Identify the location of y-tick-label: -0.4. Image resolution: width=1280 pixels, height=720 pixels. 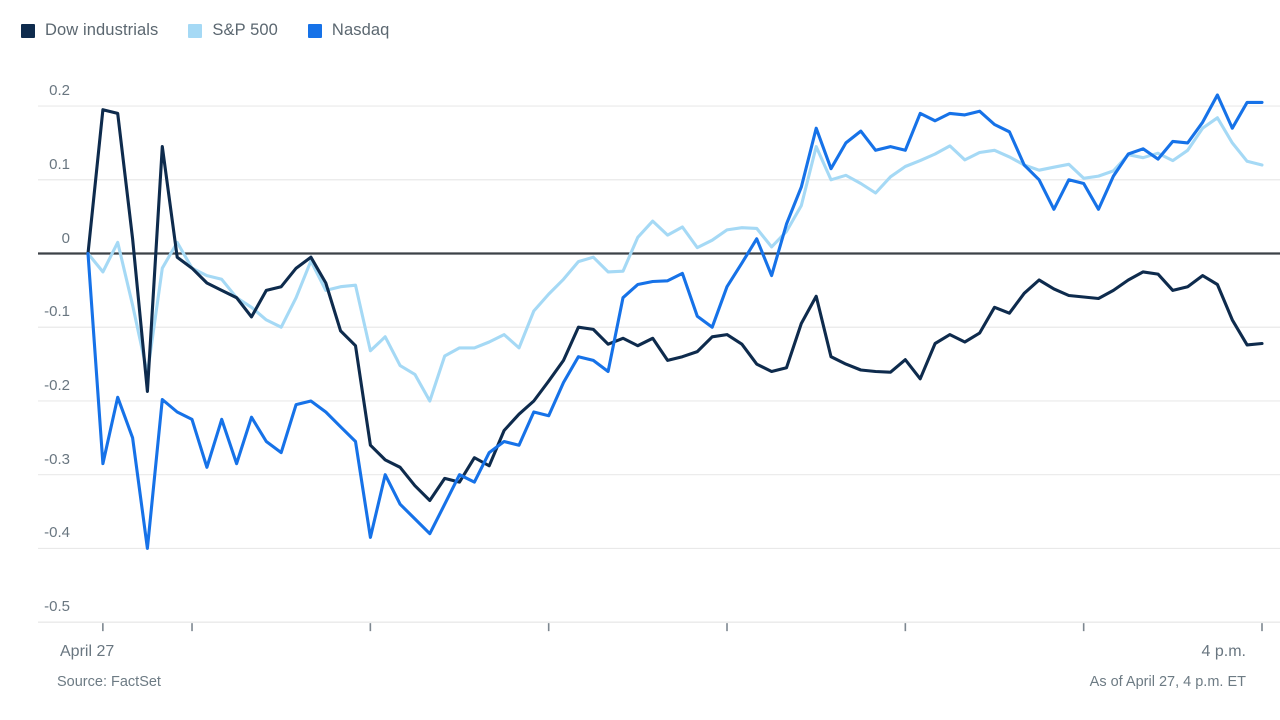
(57, 533).